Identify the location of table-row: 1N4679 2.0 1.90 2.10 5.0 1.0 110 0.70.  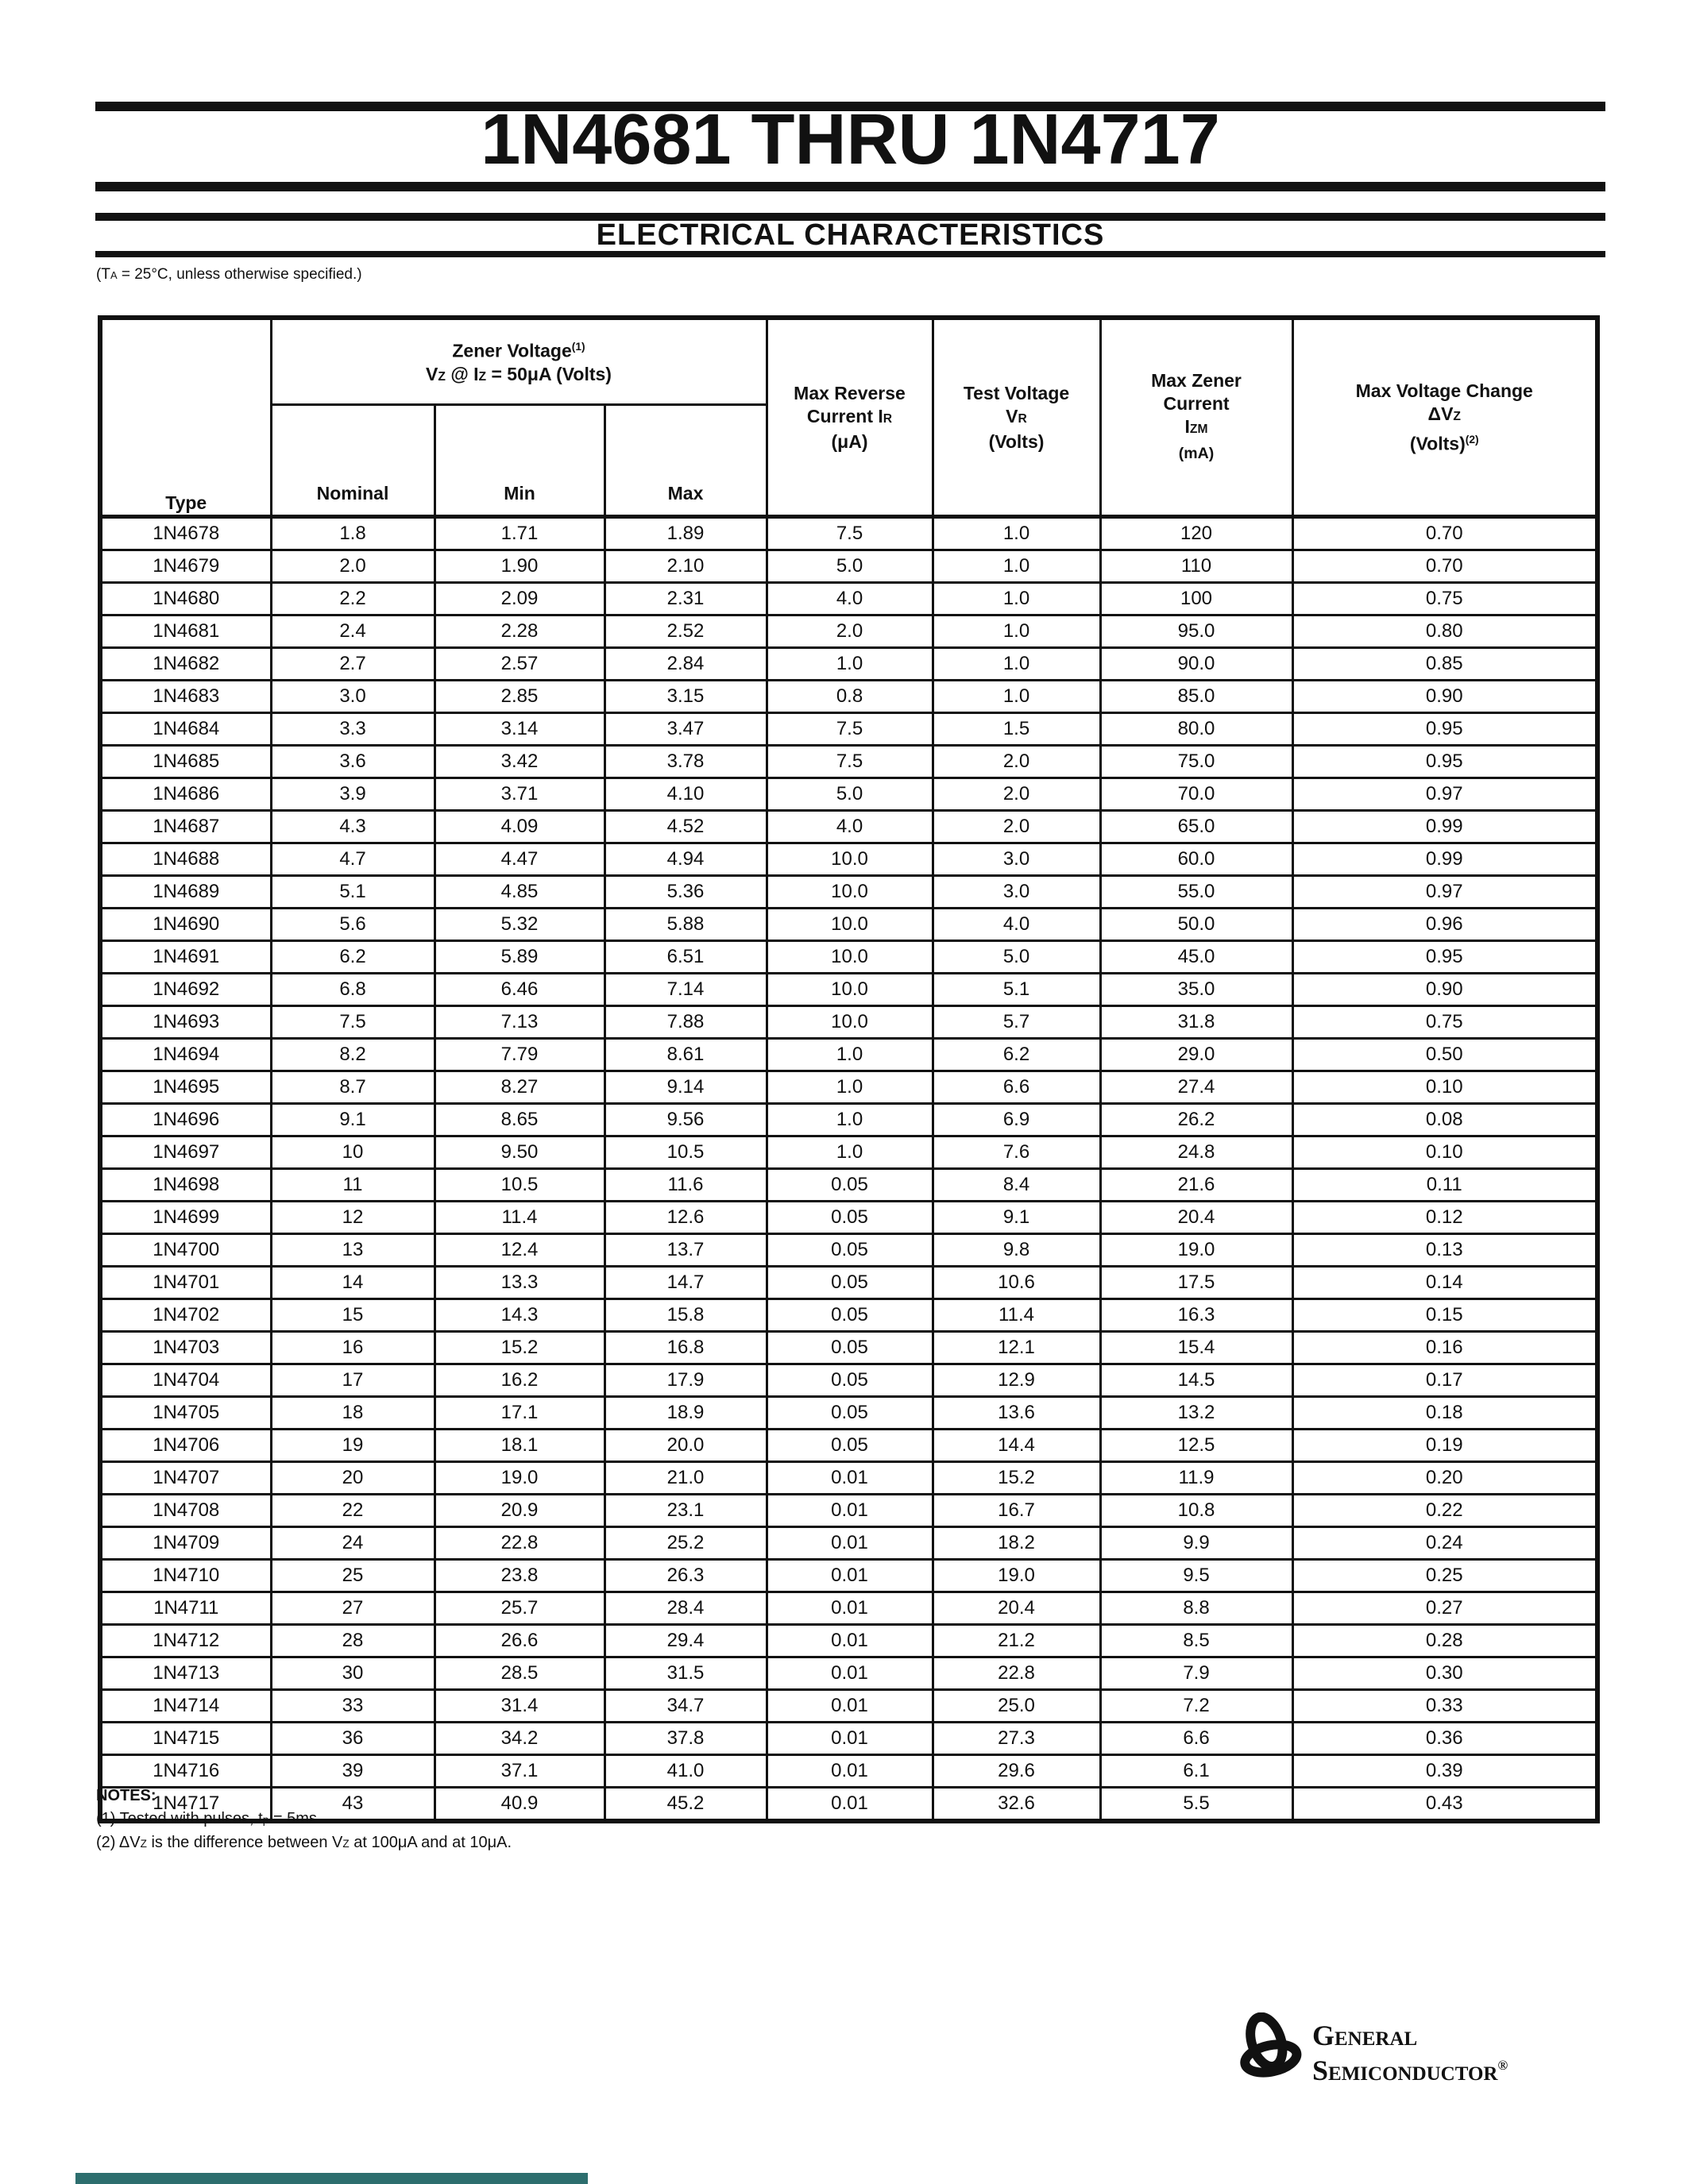
(849, 566).